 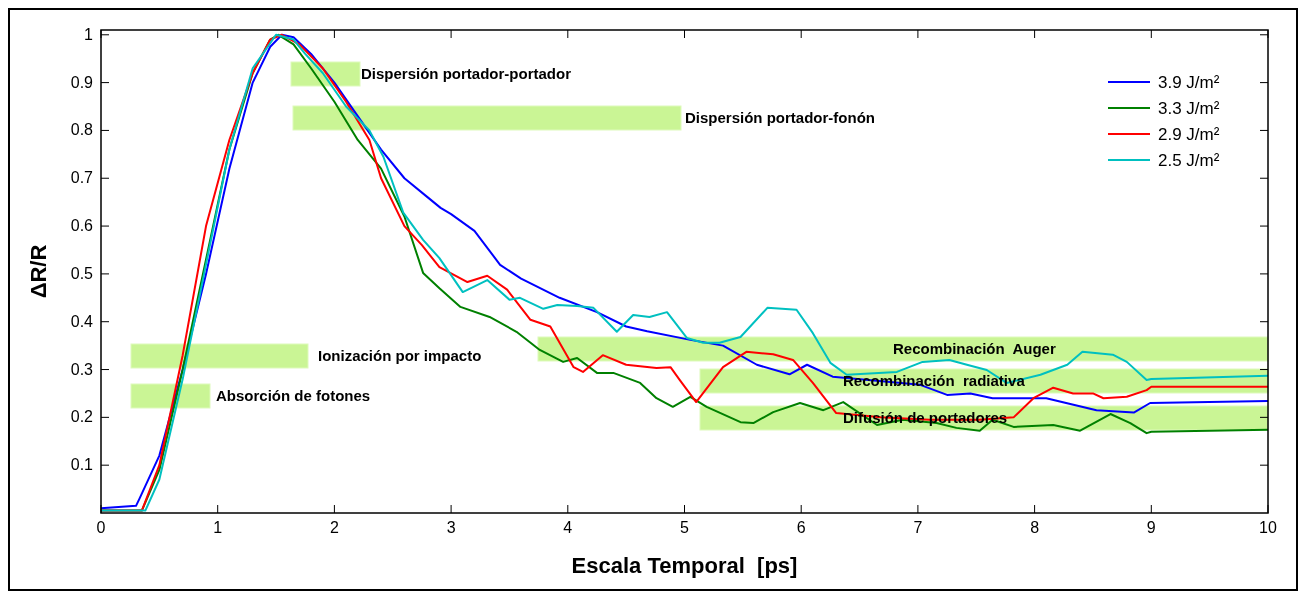 What do you see at coordinates (1189, 160) in the screenshot?
I see `legend-label: 2.5 J/m²` at bounding box center [1189, 160].